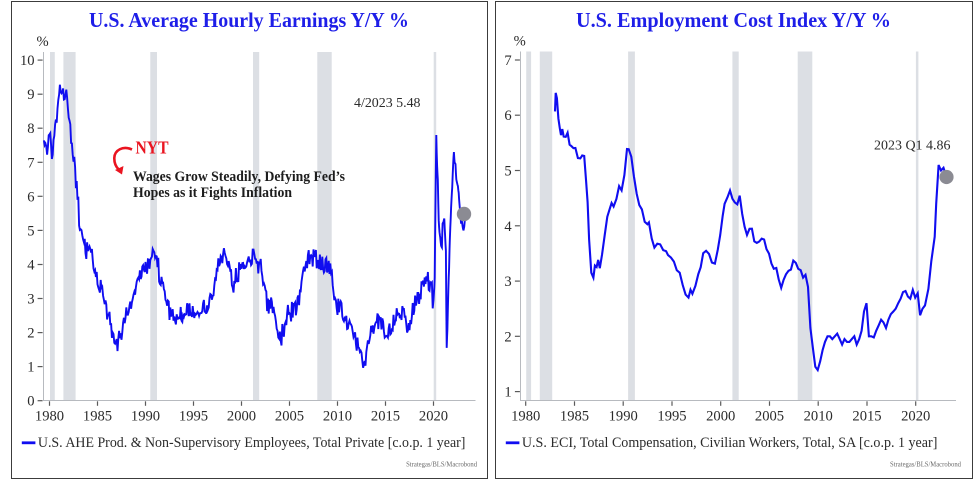 The image size is (980, 491). I want to click on svg-text: Hopes as it Fights Inflation, so click(213, 193).